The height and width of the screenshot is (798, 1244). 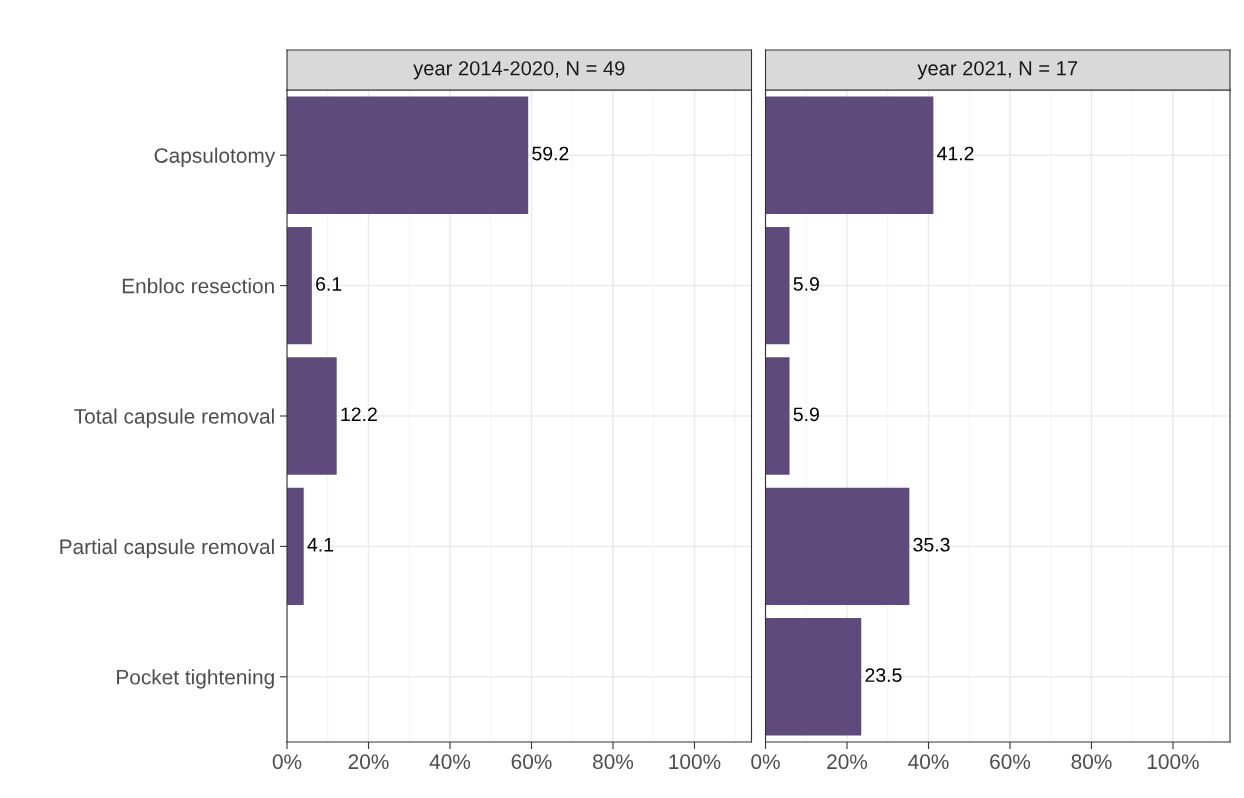 I want to click on data-label: 59.2, so click(x=550, y=153).